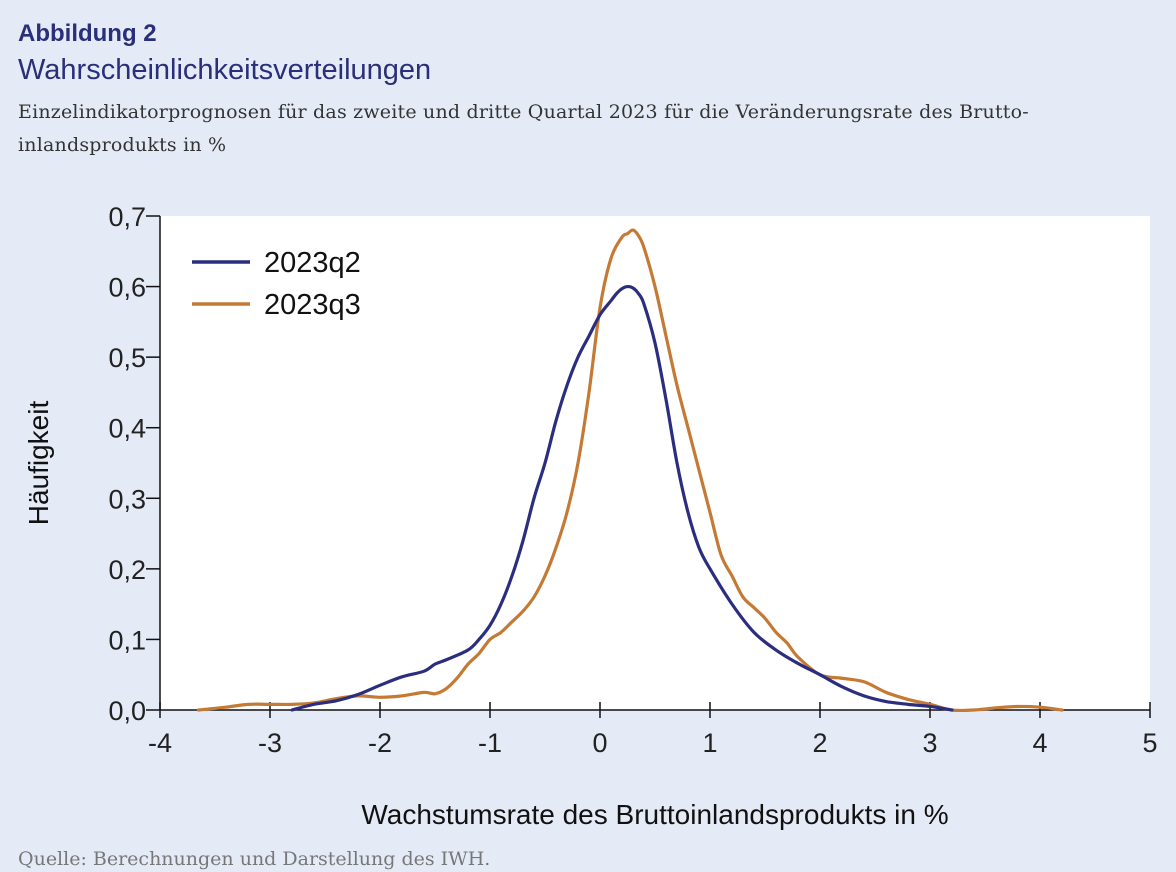  Describe the element at coordinates (312, 305) in the screenshot. I see `legend-label: 2023q3` at that location.